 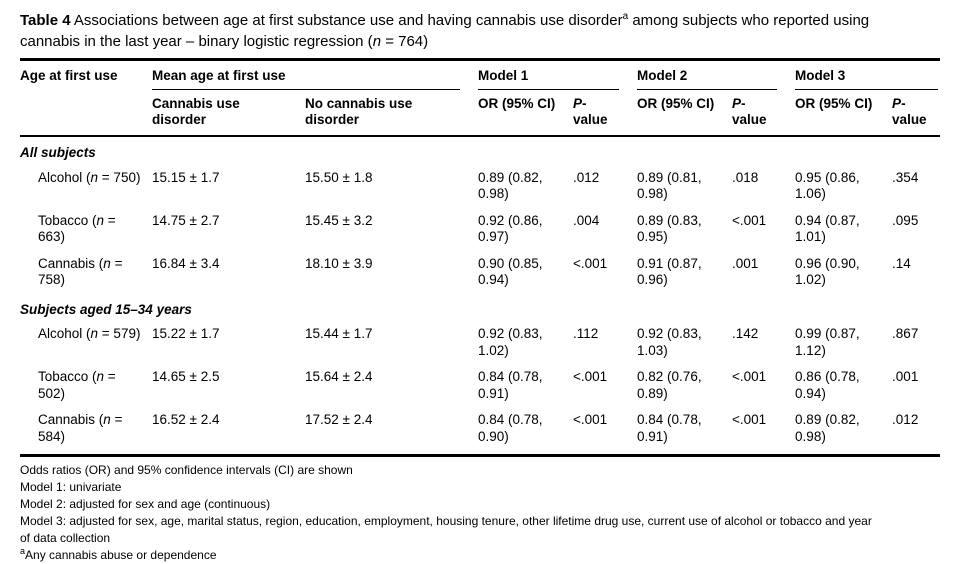 I want to click on cell-substance-label: Tobacco (n = 502), so click(x=77, y=385).